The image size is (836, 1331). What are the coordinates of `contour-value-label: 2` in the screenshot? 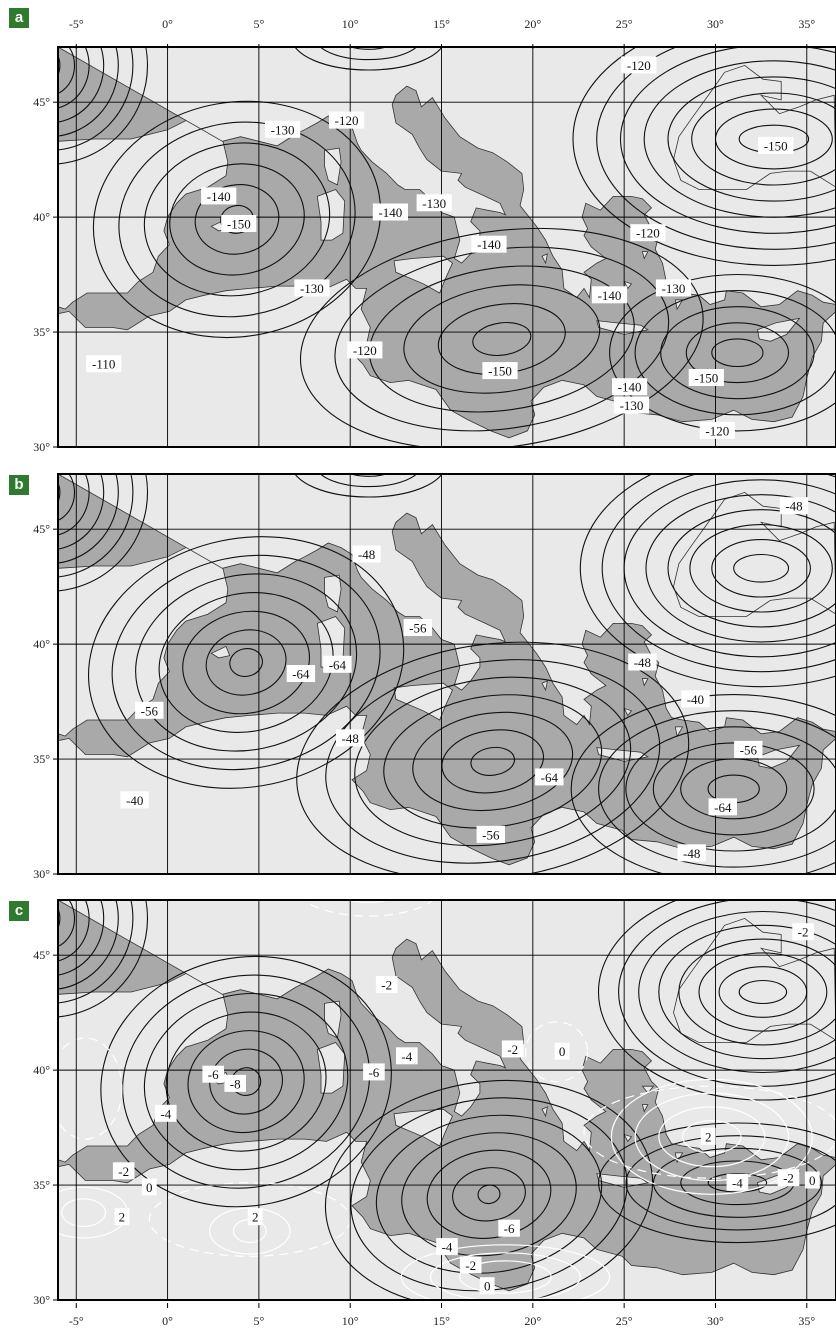 It's located at (255, 1217).